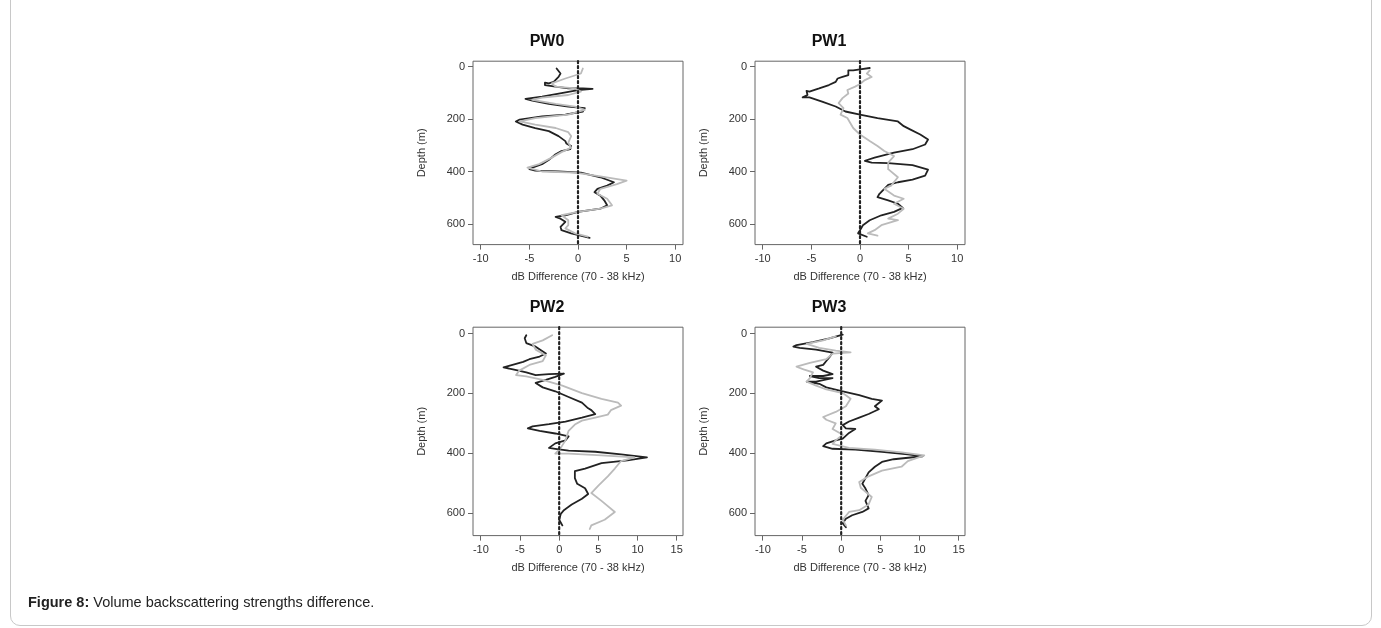 The height and width of the screenshot is (628, 1381). I want to click on caption: Figure 8: Volume backscattering strengths difference., so click(201, 602).